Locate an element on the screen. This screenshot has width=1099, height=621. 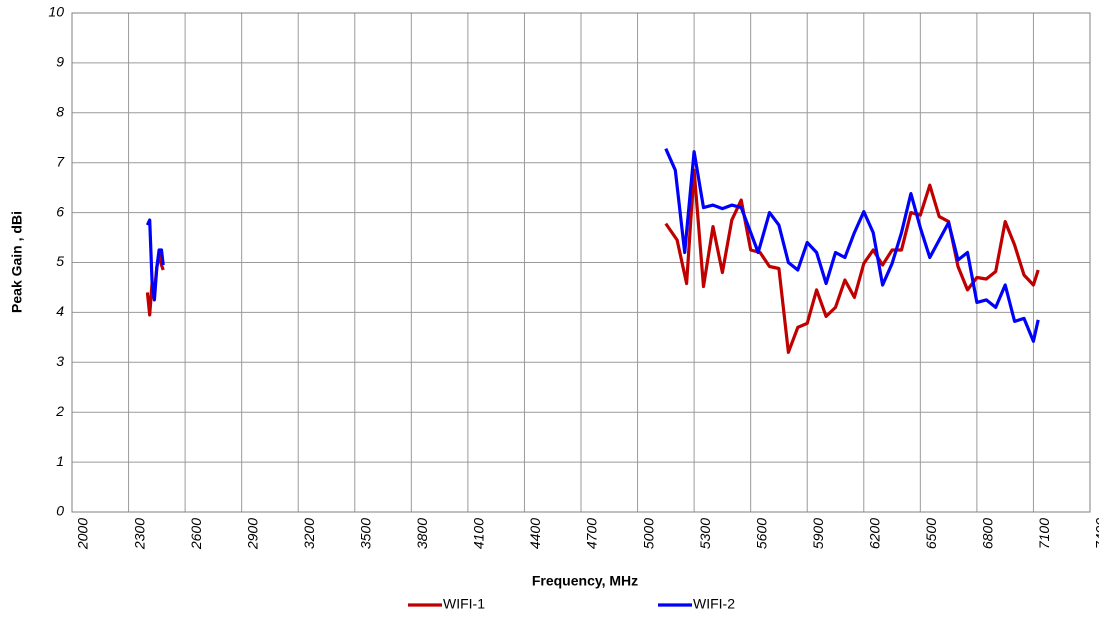
x-tick-label: 5600 is located at coordinates (761, 533).